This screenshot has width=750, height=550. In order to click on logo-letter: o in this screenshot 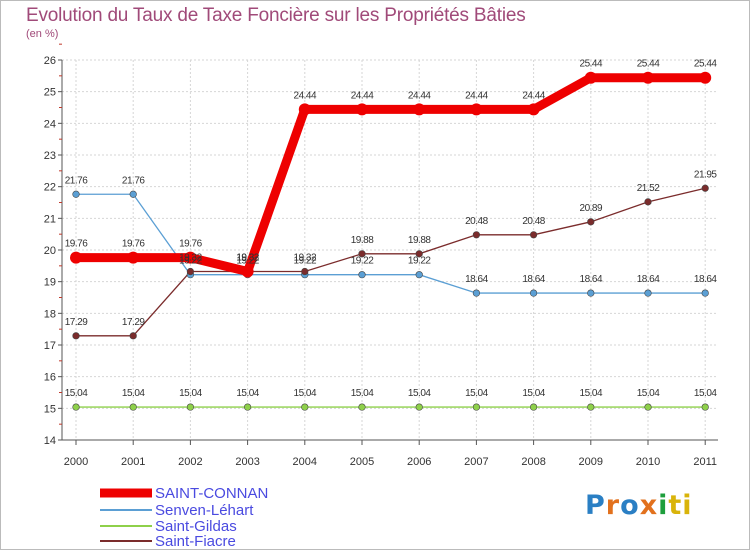, I will do `click(630, 505)`.